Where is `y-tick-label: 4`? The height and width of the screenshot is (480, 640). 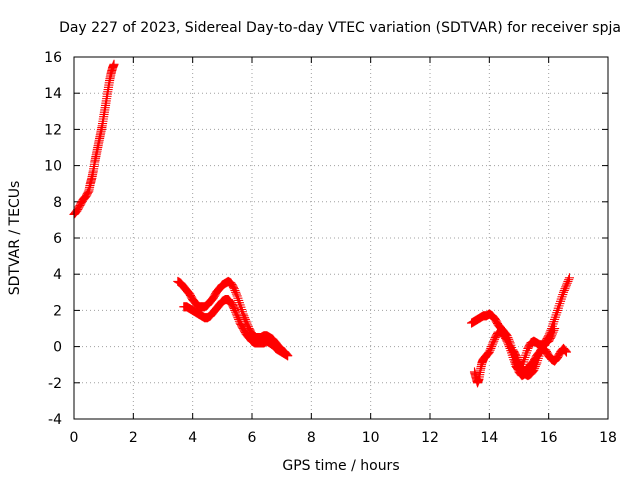 y-tick-label: 4 is located at coordinates (57, 275).